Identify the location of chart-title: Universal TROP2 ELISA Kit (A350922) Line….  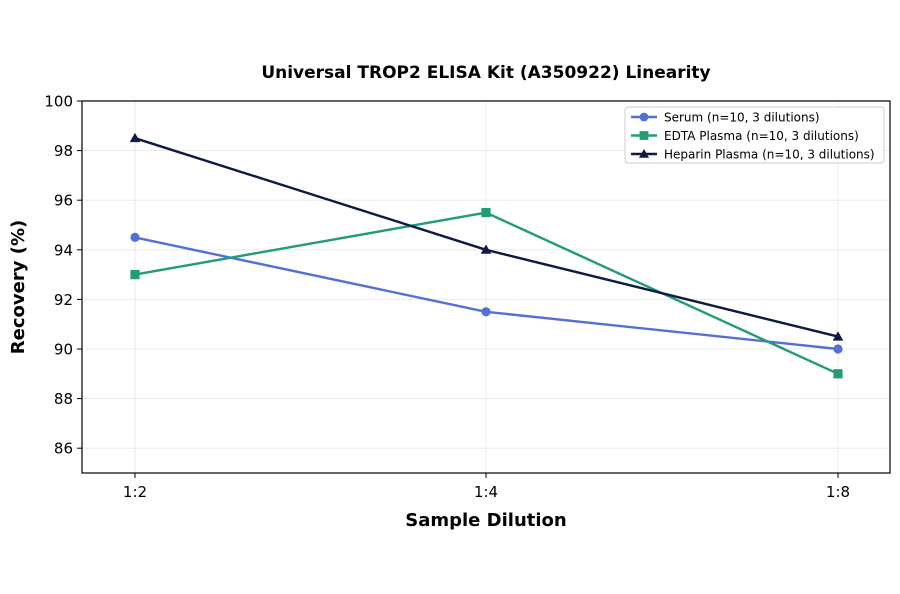
(485, 73).